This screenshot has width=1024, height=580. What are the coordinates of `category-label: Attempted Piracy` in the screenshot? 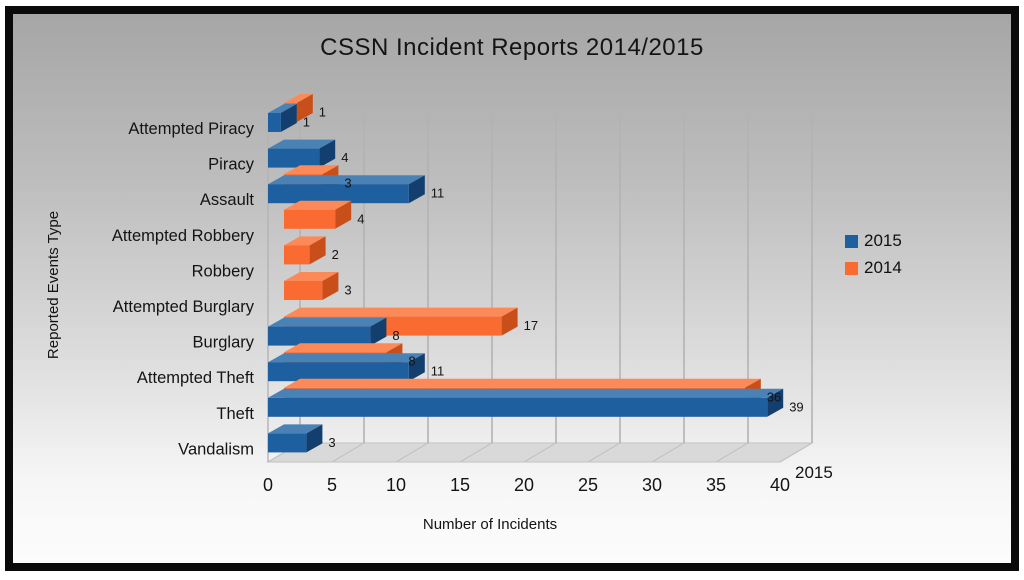 It's located at (191, 129).